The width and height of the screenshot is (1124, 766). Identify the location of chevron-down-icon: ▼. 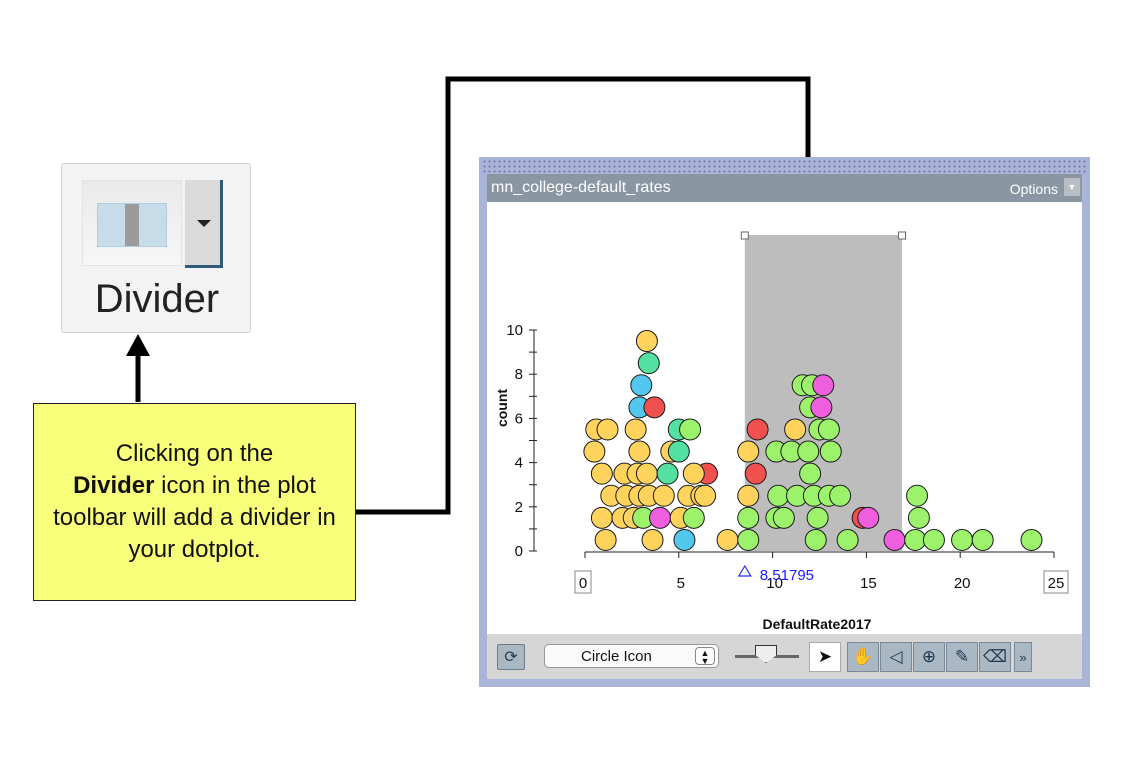
(1072, 187).